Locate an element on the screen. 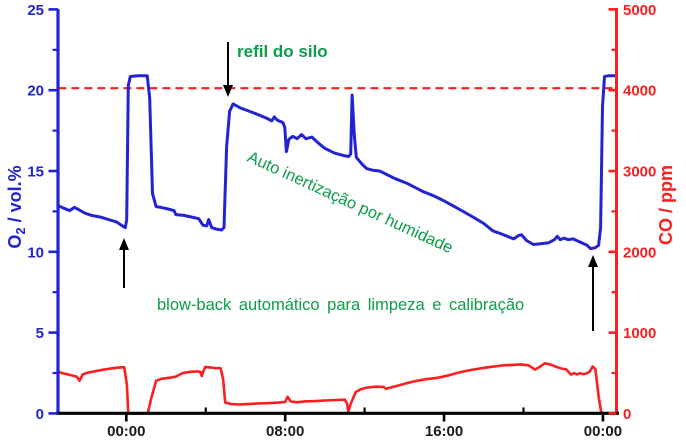  blowback-arrow-left-head is located at coordinates (124, 244).